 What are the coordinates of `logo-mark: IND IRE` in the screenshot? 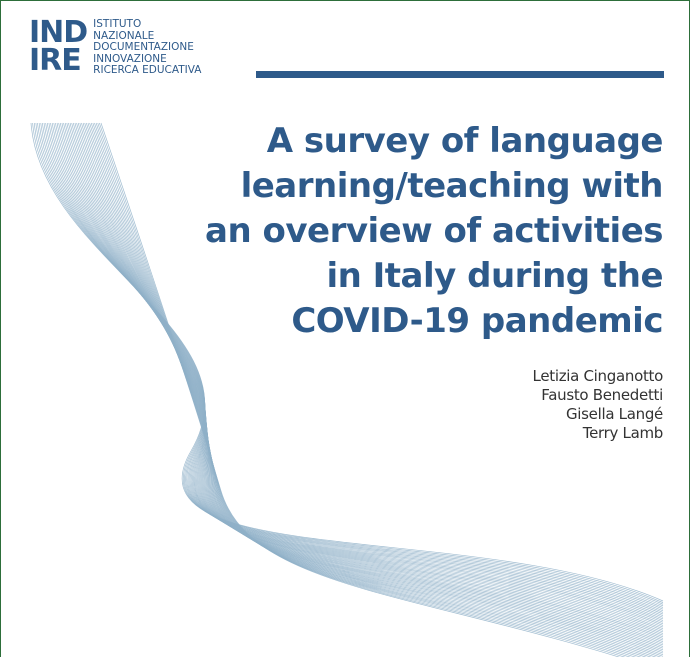 It's located at (58, 46).